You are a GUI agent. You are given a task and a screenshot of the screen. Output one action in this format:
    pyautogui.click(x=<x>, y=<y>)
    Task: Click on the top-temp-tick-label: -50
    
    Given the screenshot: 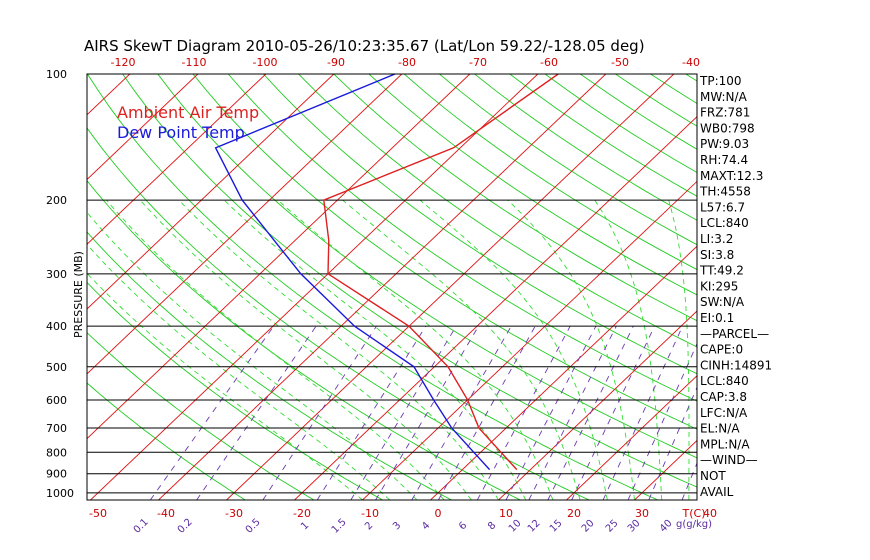 What is the action you would take?
    pyautogui.click(x=620, y=62)
    